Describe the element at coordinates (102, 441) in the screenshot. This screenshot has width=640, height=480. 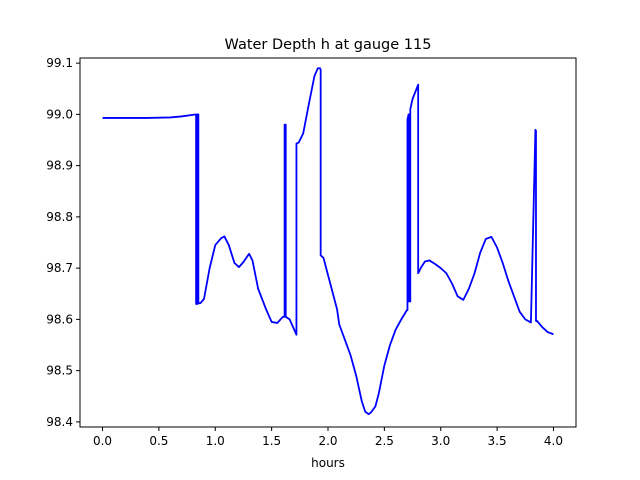
I see `x-tick-label: 0.0` at that location.